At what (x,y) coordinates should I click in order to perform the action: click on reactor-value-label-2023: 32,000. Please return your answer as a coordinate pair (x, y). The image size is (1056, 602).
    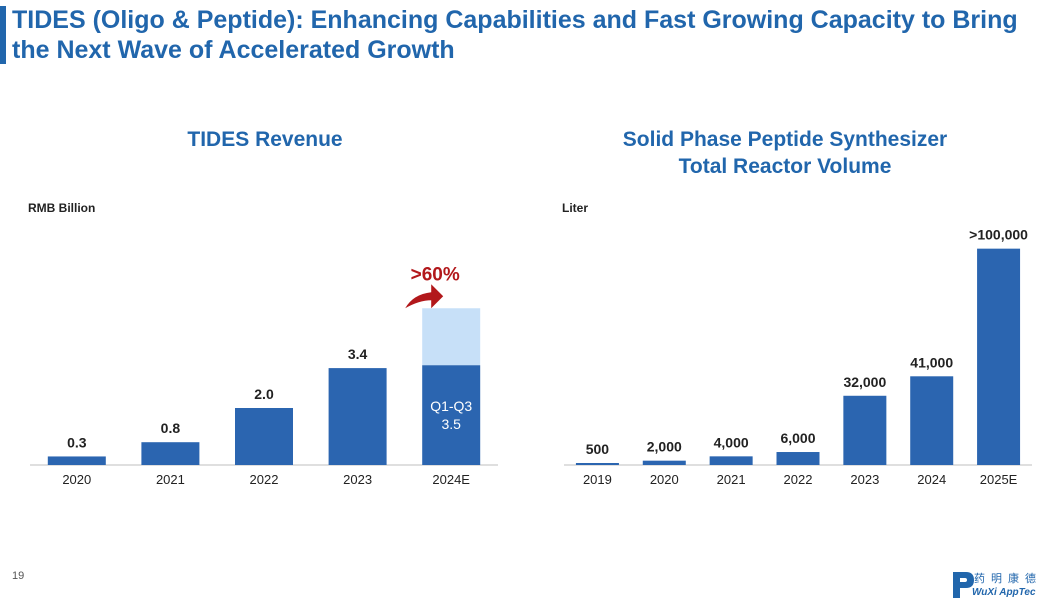
    Looking at the image, I should click on (864, 382).